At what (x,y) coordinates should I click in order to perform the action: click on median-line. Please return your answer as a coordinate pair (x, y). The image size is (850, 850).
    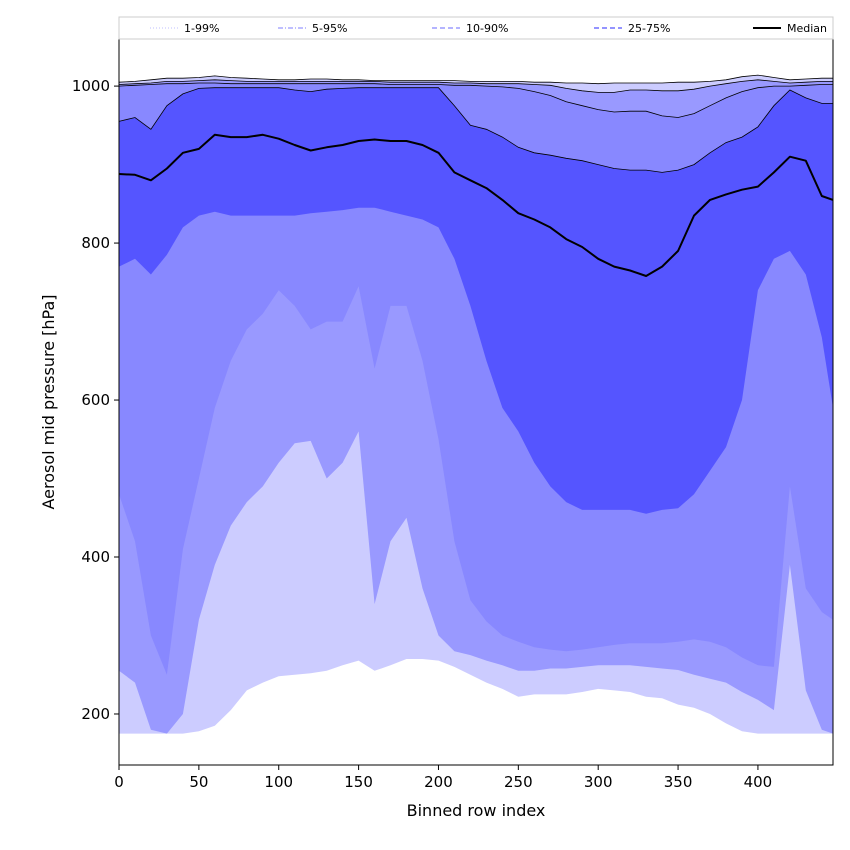
    Looking at the image, I should click on (476, 205).